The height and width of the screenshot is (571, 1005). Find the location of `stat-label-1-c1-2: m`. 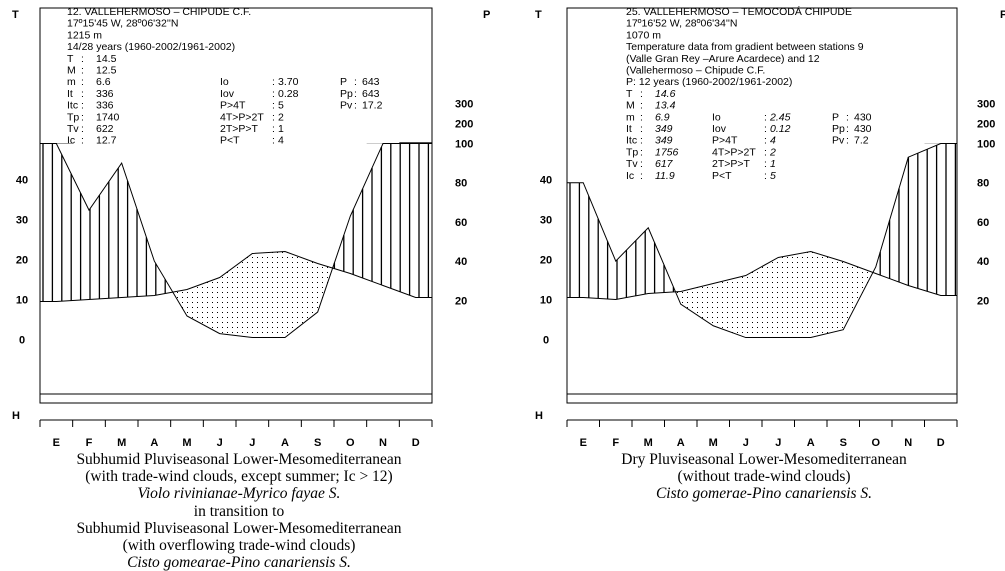

stat-label-1-c1-2: m is located at coordinates (630, 117).